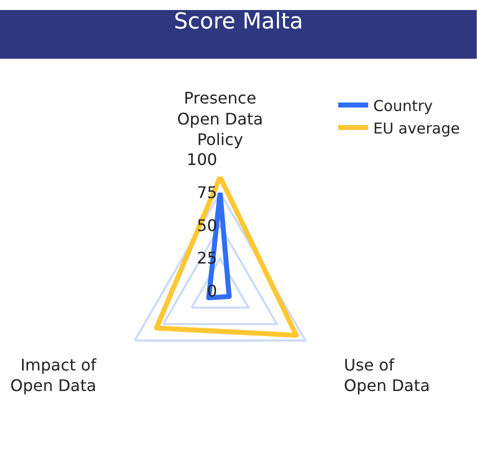  Describe the element at coordinates (53, 375) in the screenshot. I see `spoke-label: Impact of Open Data` at that location.